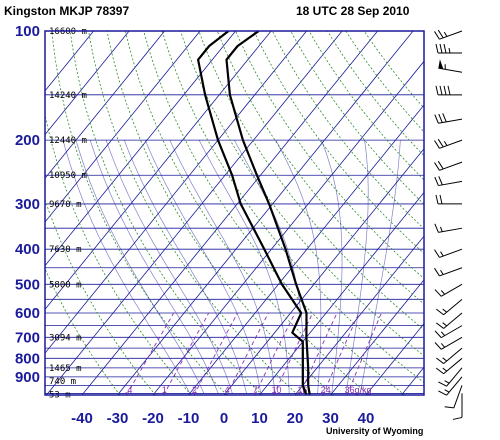 The width and height of the screenshot is (500, 440). What do you see at coordinates (189, 418) in the screenshot?
I see `temperature-tick-label: -10` at bounding box center [189, 418].